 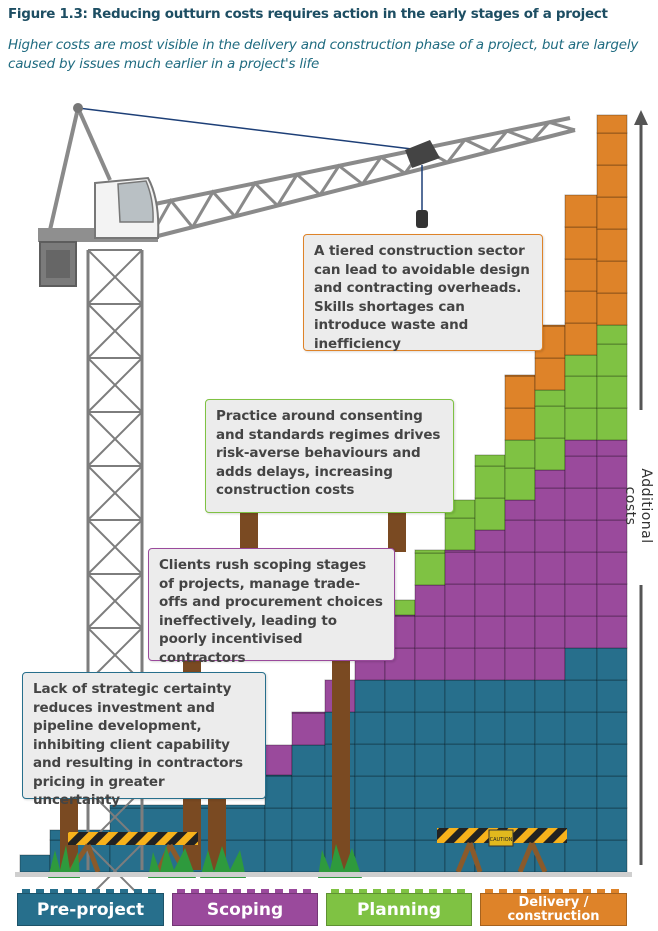 What do you see at coordinates (205, 861) in the screenshot?
I see `grass` at bounding box center [205, 861].